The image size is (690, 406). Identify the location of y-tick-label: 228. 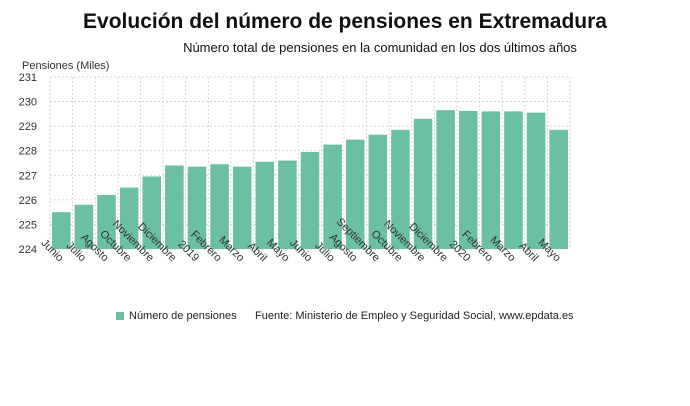
(28, 152).